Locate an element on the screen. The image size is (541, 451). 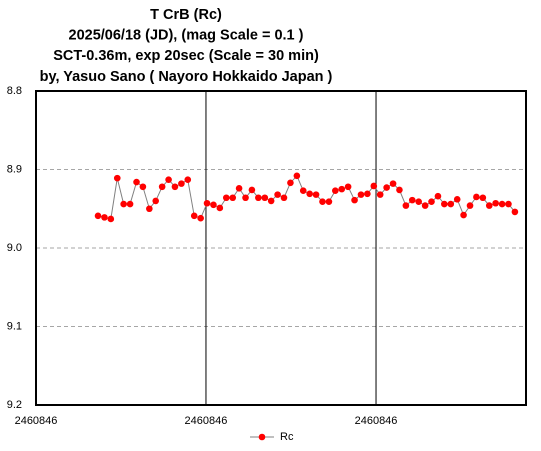
y-tick-label: 8.8 is located at coordinates (14, 91).